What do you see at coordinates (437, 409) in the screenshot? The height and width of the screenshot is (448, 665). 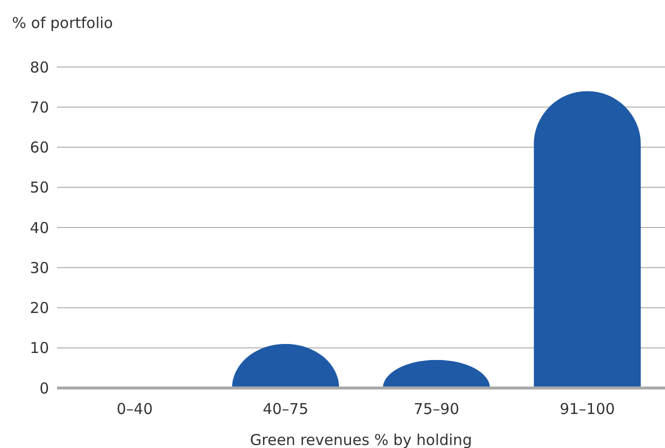 I see `x-tick-label: 75–90` at bounding box center [437, 409].